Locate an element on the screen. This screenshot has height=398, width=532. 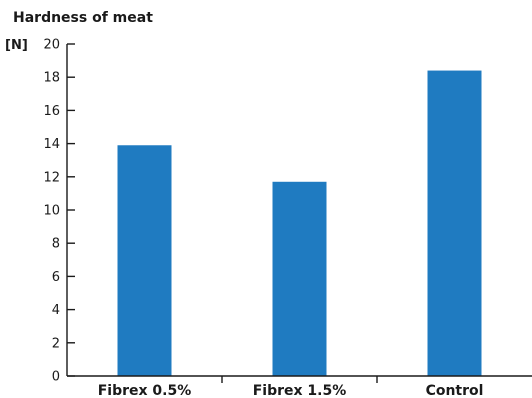
x-tick-label: Fibrex 0.5% is located at coordinates (145, 390).